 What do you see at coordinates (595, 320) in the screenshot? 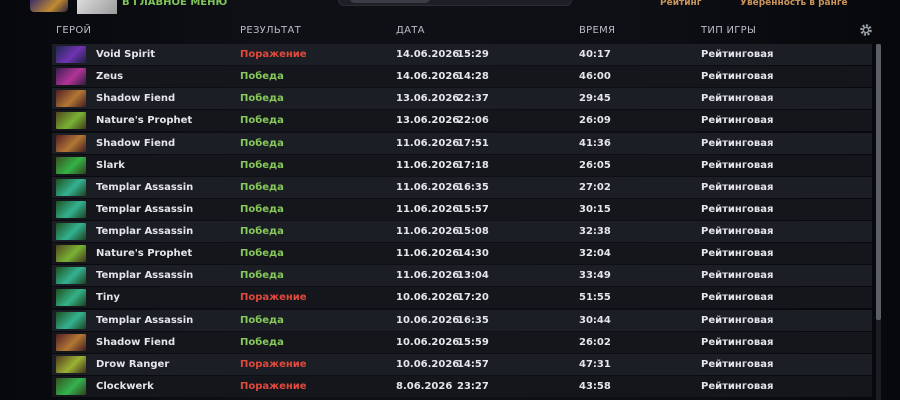
I see `match-duration: 30:44` at bounding box center [595, 320].